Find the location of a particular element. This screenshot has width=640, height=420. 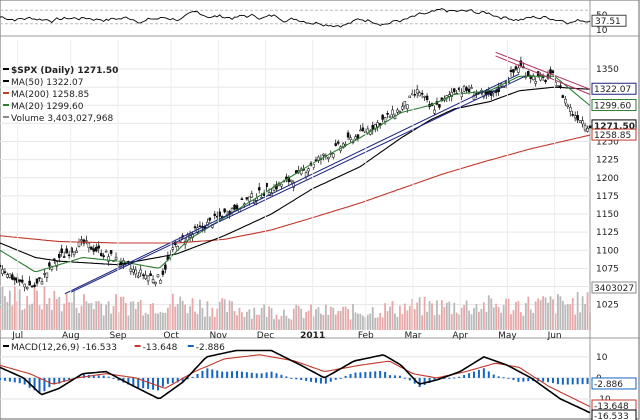

macd-legend-swatch is located at coordinates (6, 346).